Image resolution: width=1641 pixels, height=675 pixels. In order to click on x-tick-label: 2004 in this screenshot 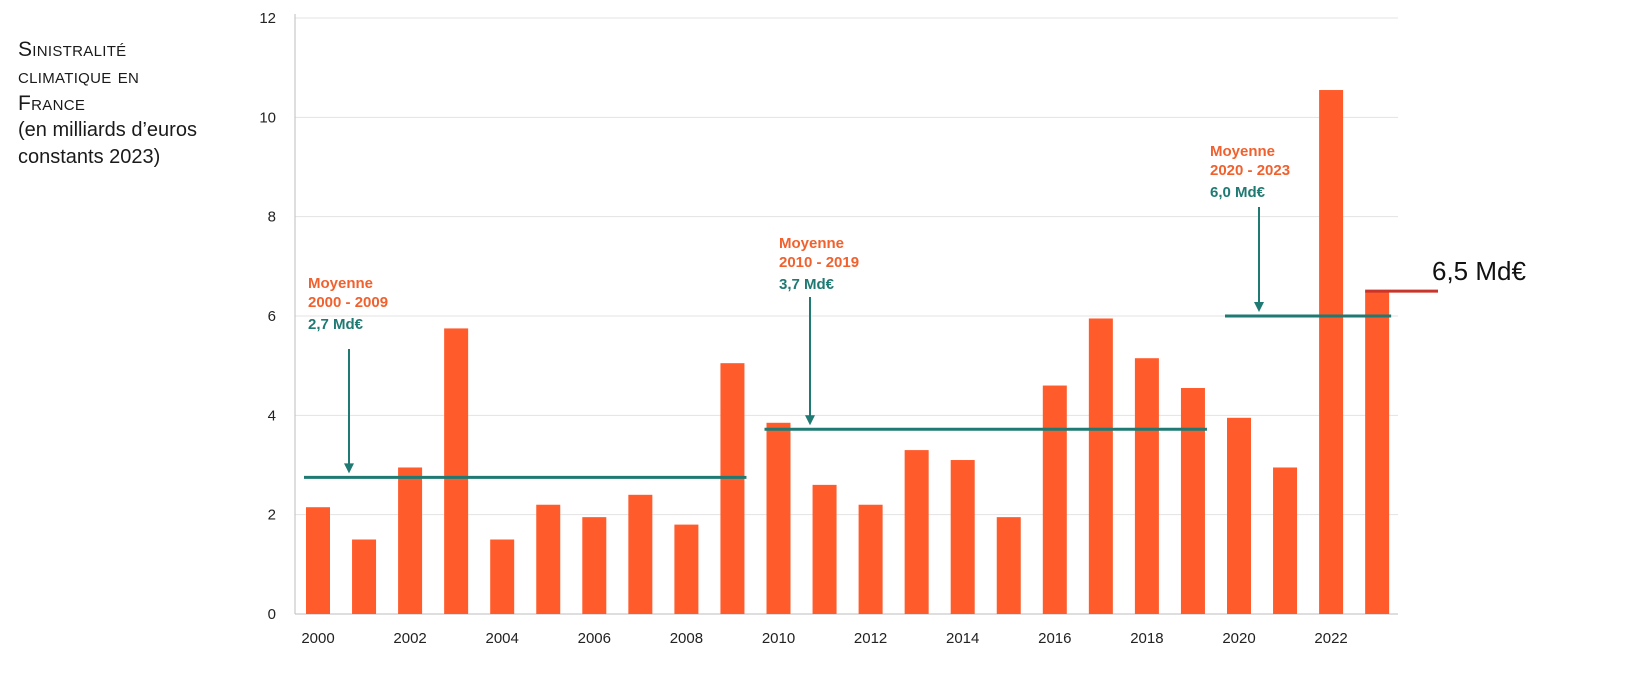, I will do `click(502, 638)`.